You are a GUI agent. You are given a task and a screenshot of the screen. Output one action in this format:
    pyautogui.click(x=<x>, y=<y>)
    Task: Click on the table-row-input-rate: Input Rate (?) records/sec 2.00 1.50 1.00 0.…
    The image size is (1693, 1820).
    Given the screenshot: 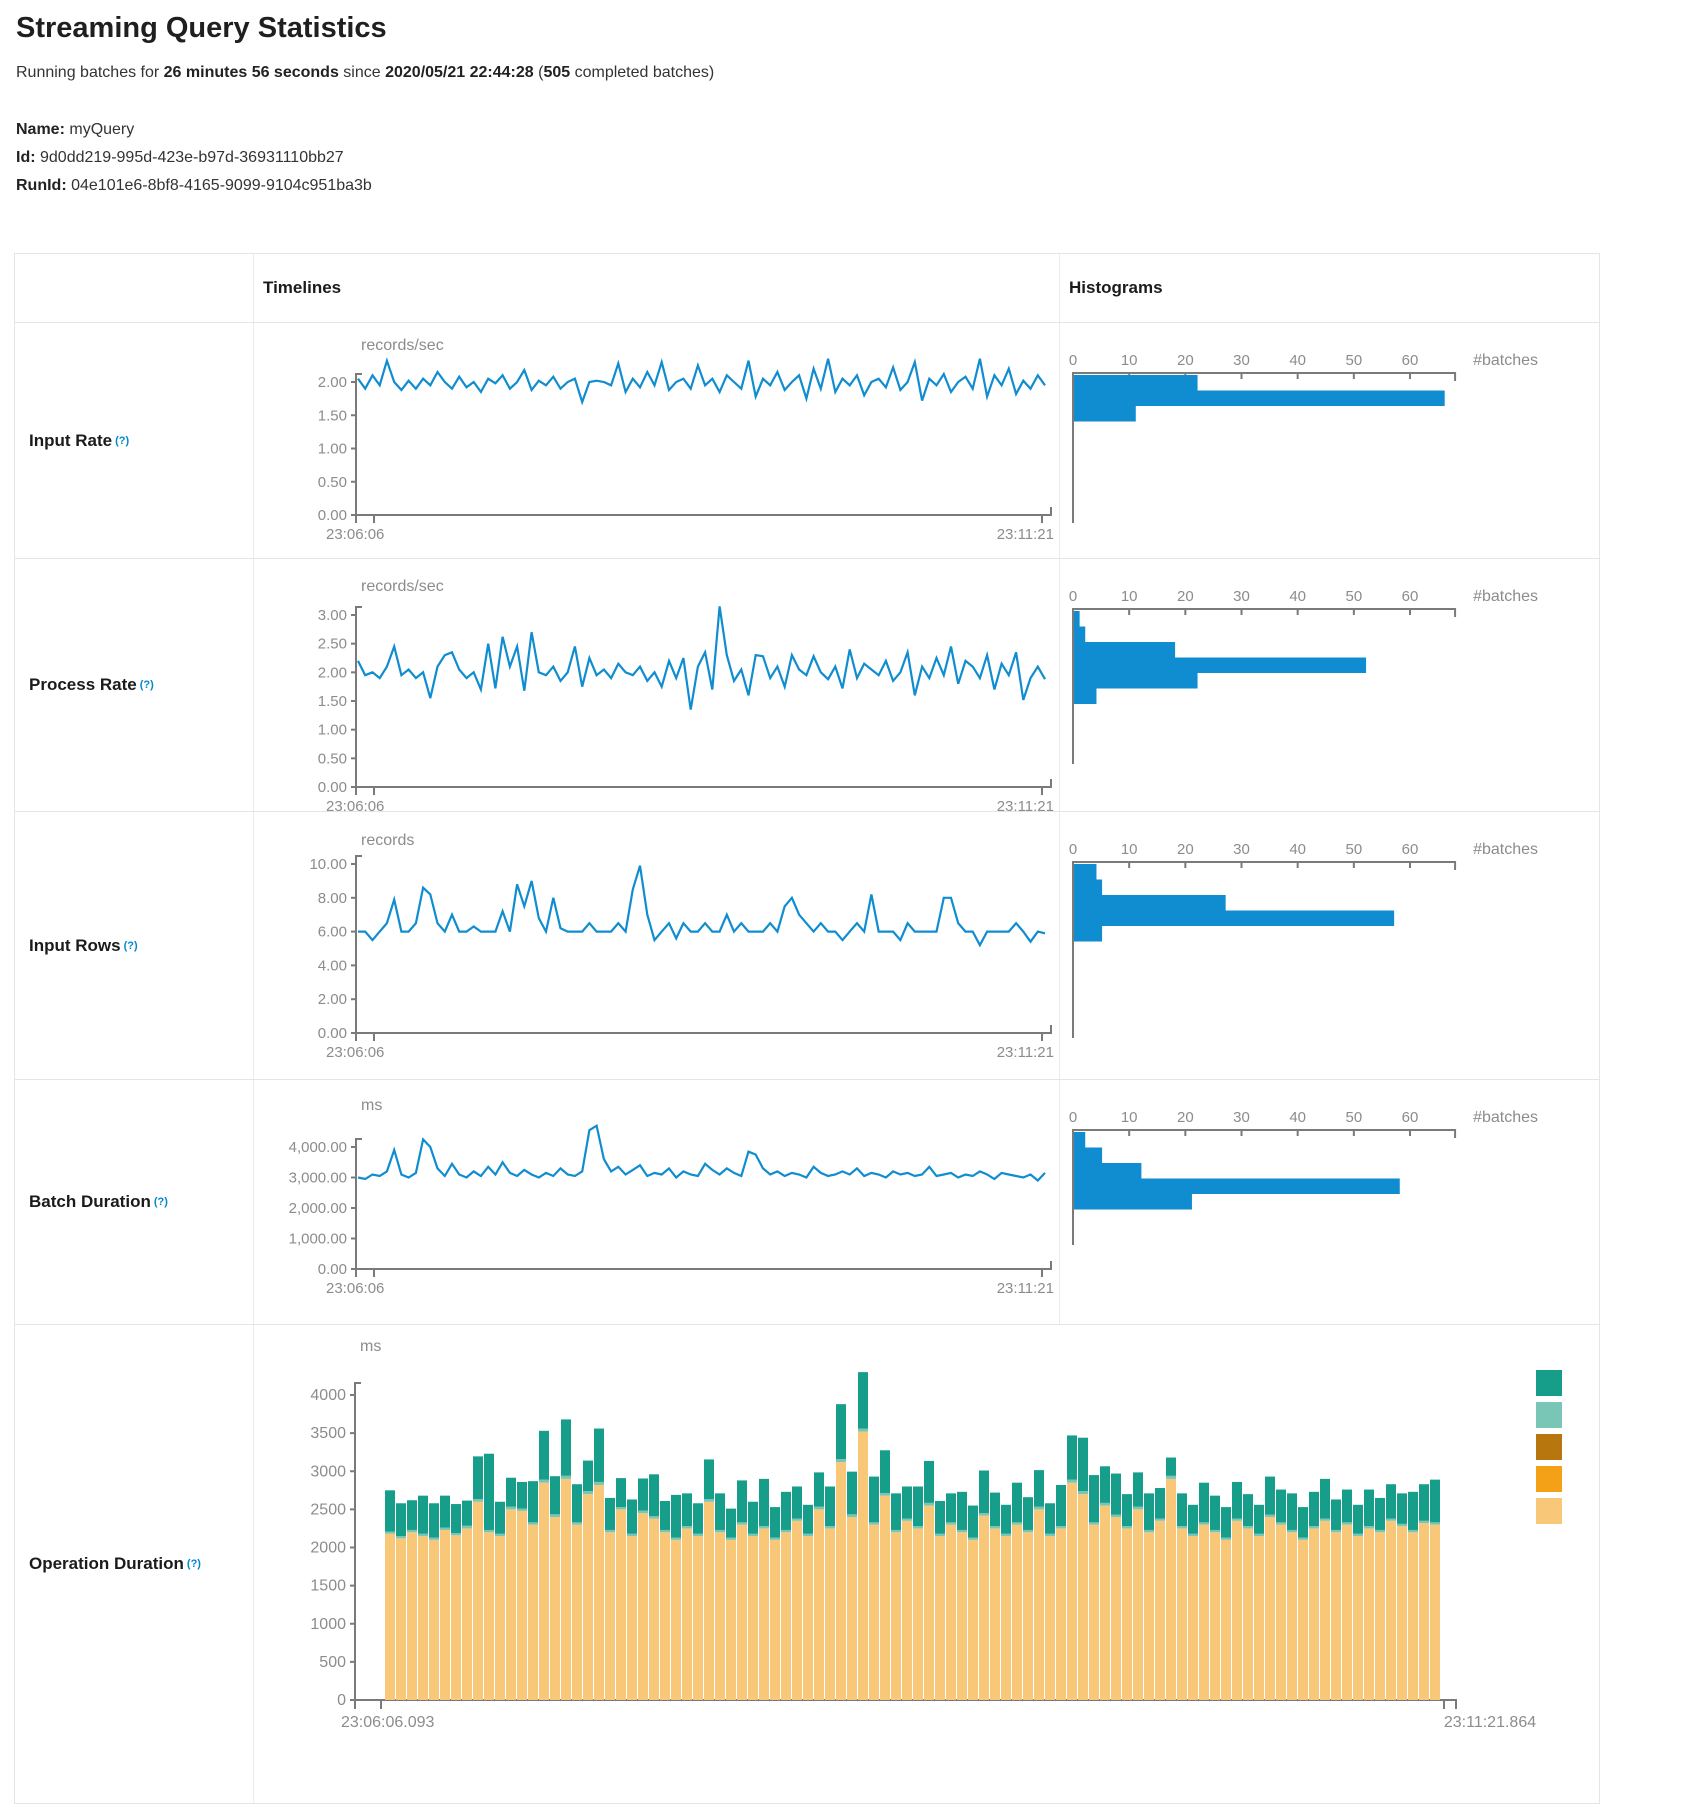 What is the action you would take?
    pyautogui.click(x=807, y=440)
    